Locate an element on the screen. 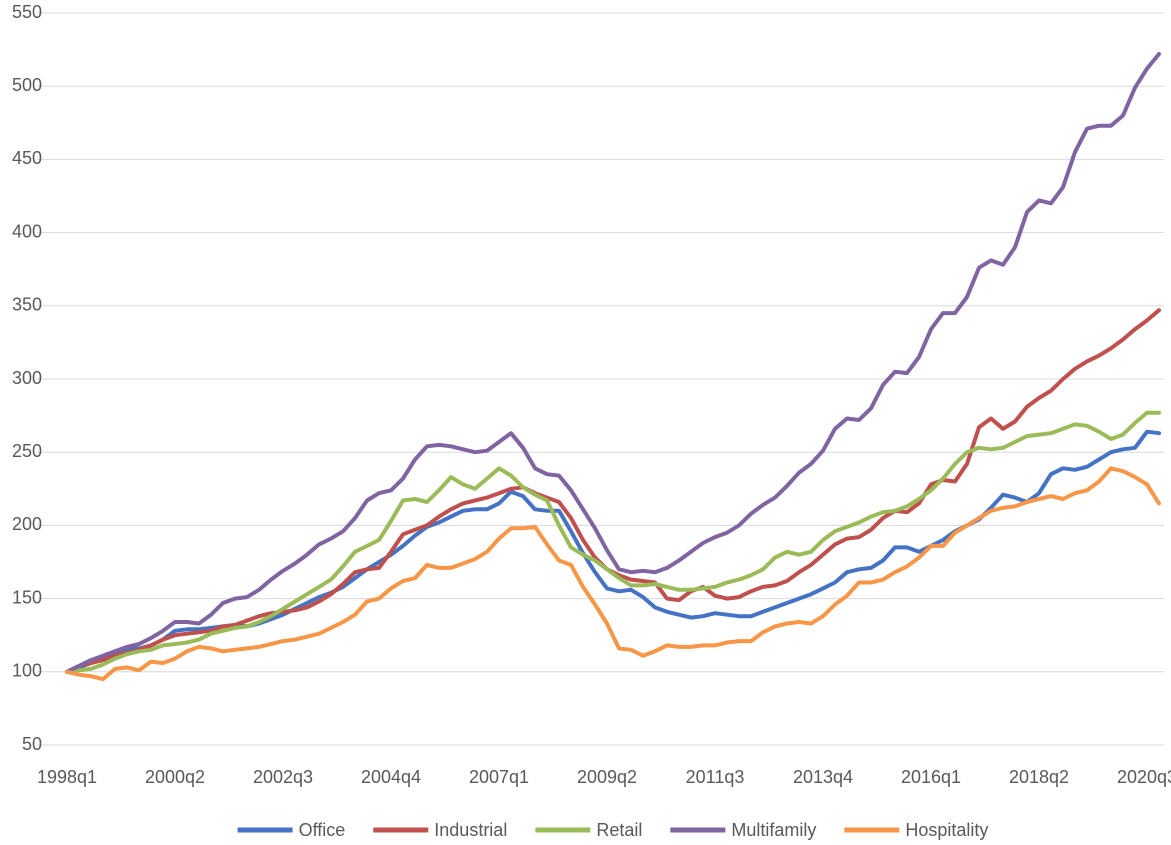  y-tick-label: 350 is located at coordinates (27, 305).